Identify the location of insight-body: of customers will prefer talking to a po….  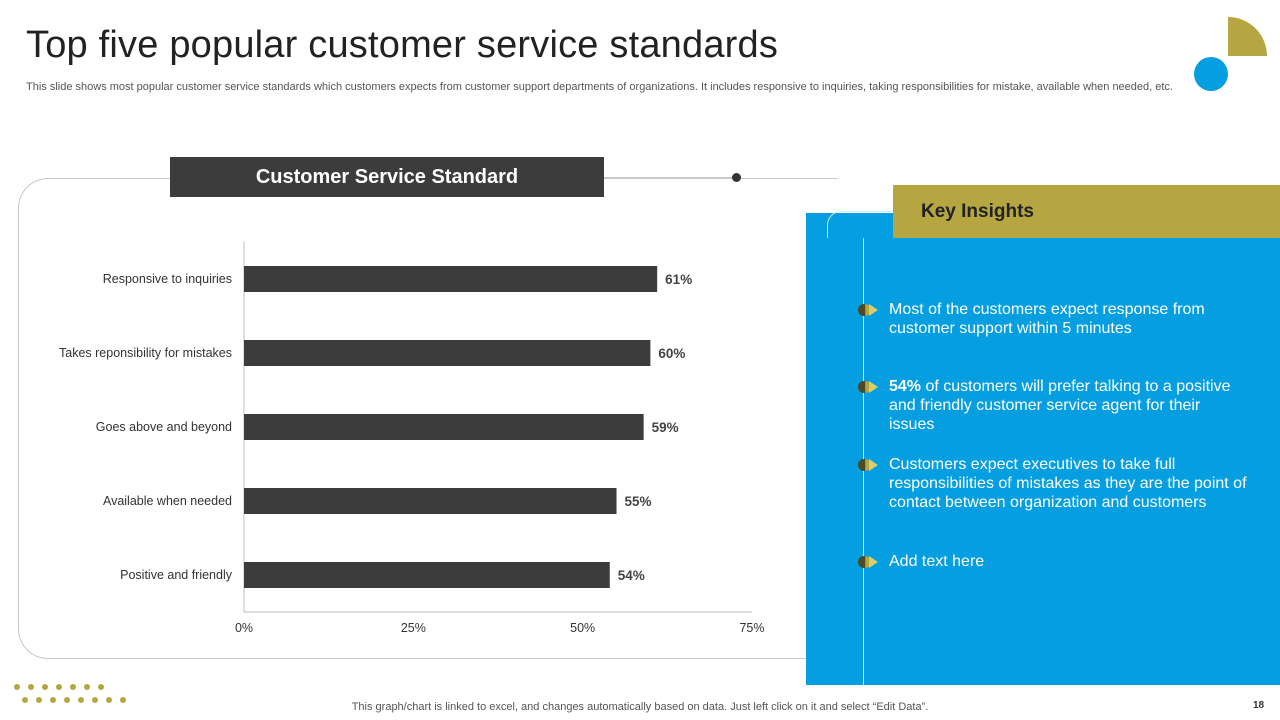
(1060, 405).